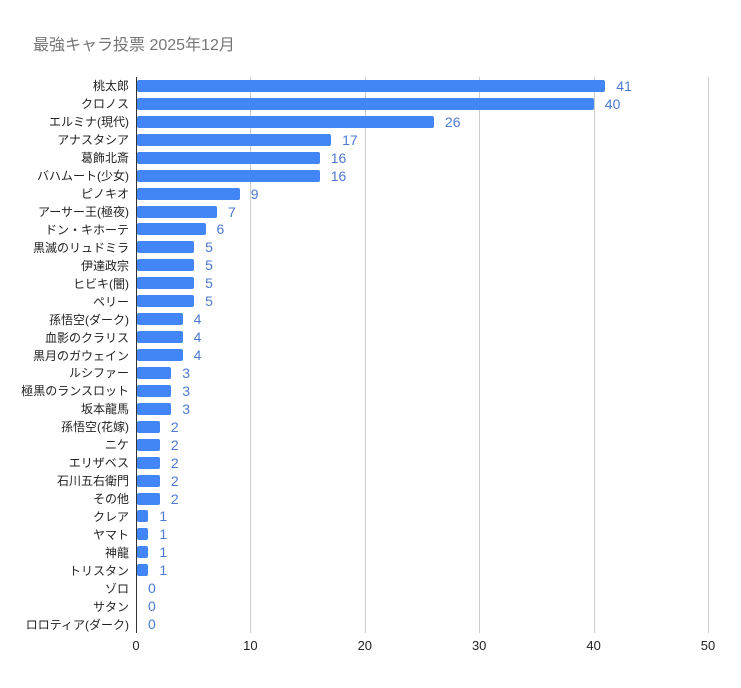  What do you see at coordinates (101, 283) in the screenshot?
I see `category-label: ヒビキ(闇)` at bounding box center [101, 283].